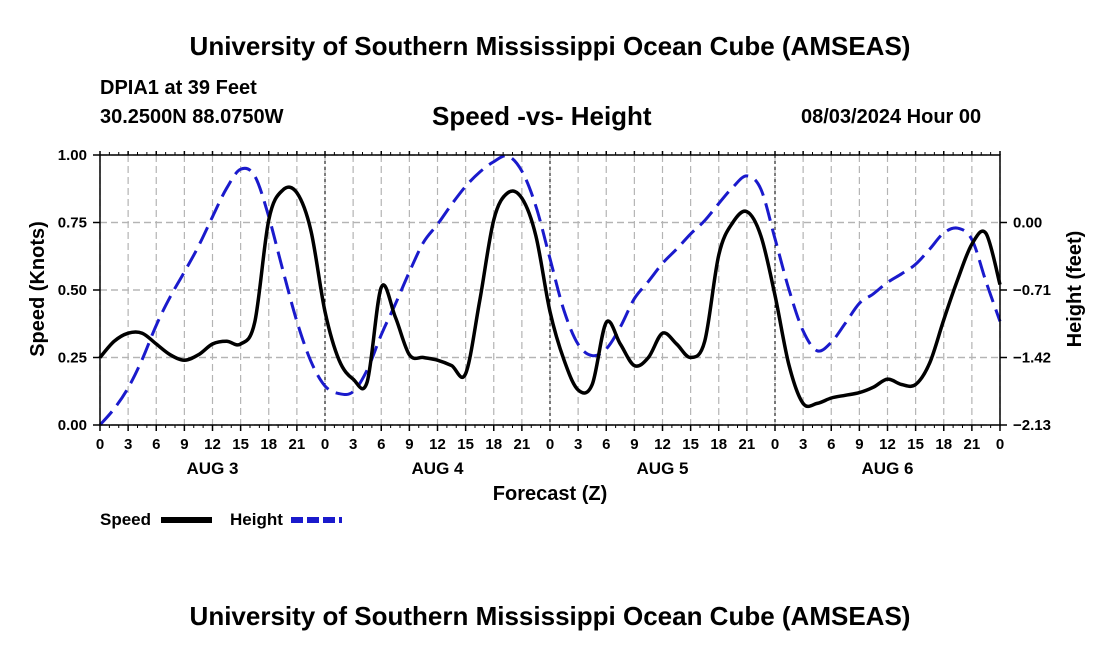 The image size is (1100, 650). What do you see at coordinates (888, 468) in the screenshot?
I see `x-day-label: AUG 6` at bounding box center [888, 468].